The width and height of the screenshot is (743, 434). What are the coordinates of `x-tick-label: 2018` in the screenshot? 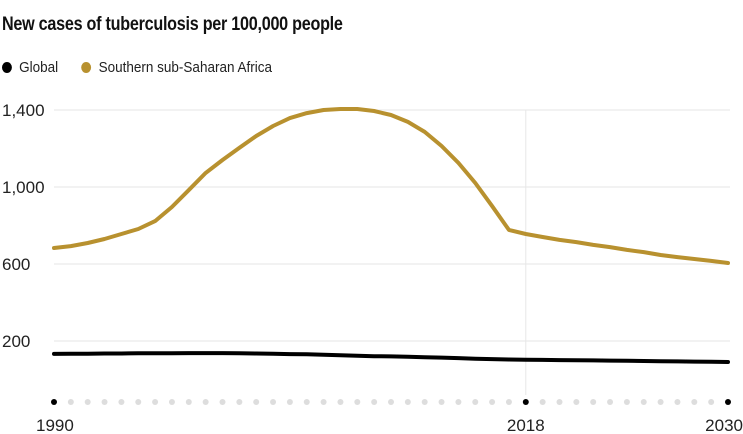 It's located at (526, 425).